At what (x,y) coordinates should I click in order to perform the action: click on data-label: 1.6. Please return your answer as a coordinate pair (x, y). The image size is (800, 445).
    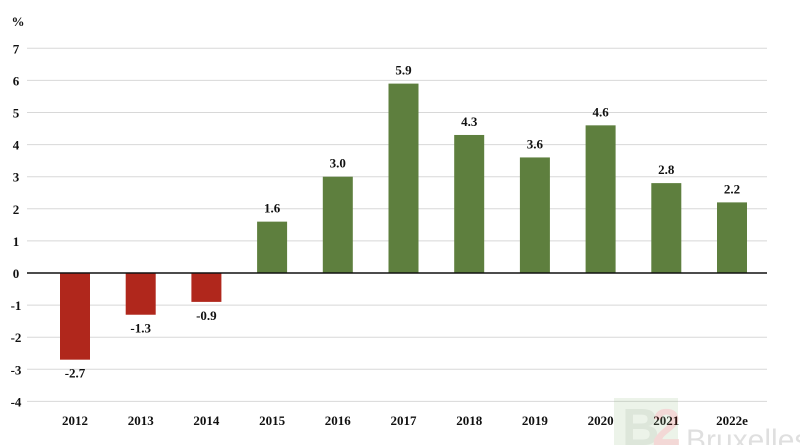
    Looking at the image, I should click on (272, 208).